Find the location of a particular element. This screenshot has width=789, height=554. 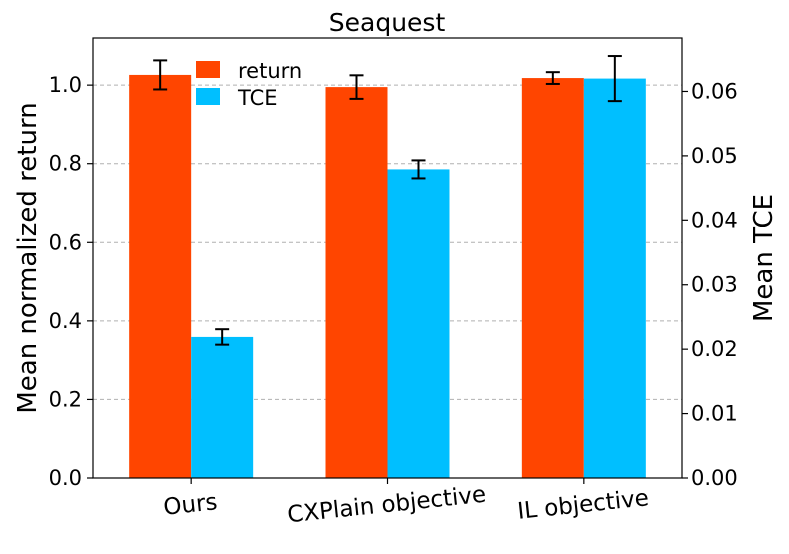

y-left-tick-label: 0.2 is located at coordinates (65, 399).